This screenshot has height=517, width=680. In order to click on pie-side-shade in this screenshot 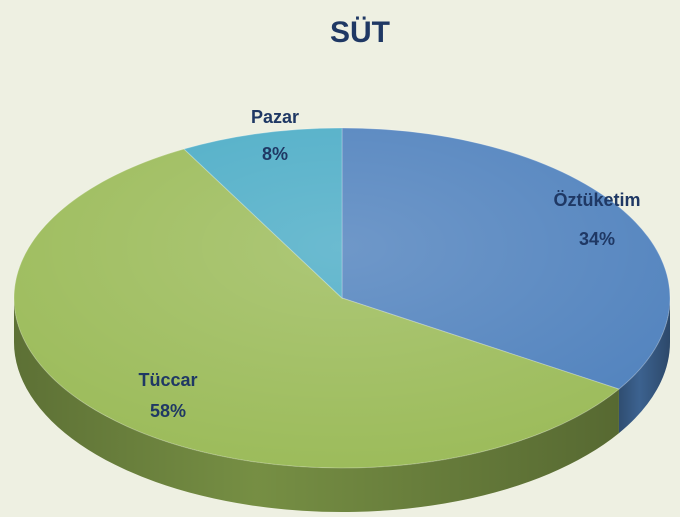, I will do `click(644, 366)`.